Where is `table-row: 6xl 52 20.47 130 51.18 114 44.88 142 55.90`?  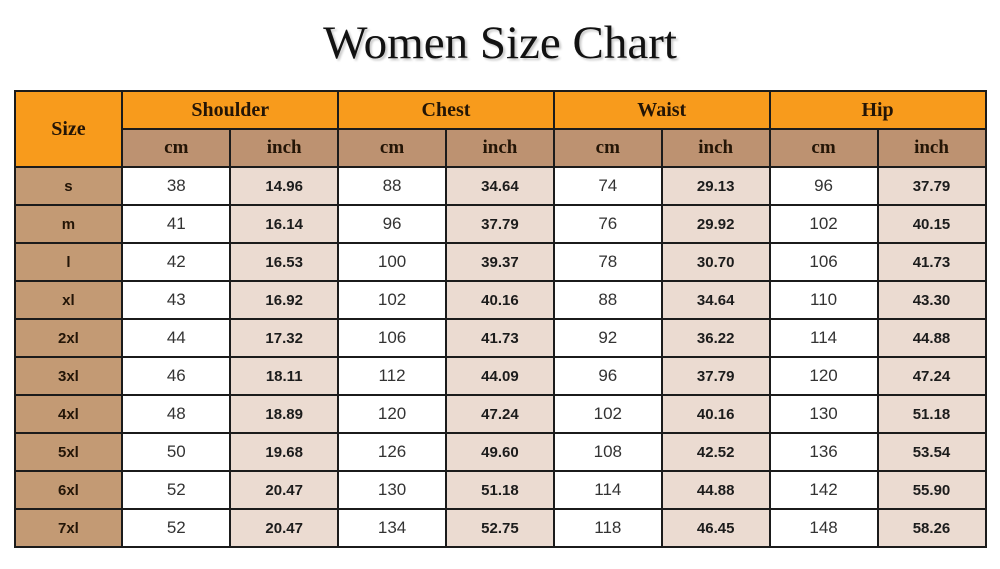
table-row: 6xl 52 20.47 130 51.18 114 44.88 142 55.90 is located at coordinates (500, 490).